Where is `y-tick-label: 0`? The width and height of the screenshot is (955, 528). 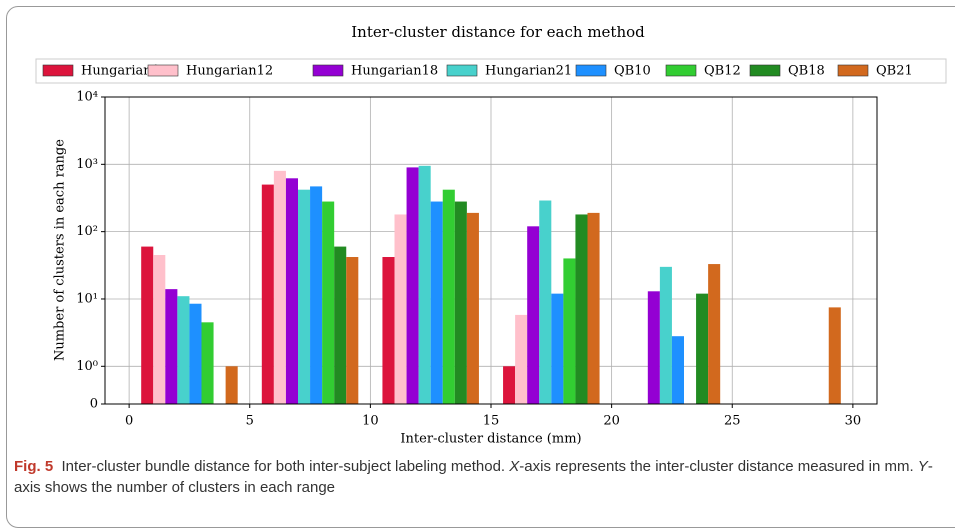 y-tick-label: 0 is located at coordinates (94, 404).